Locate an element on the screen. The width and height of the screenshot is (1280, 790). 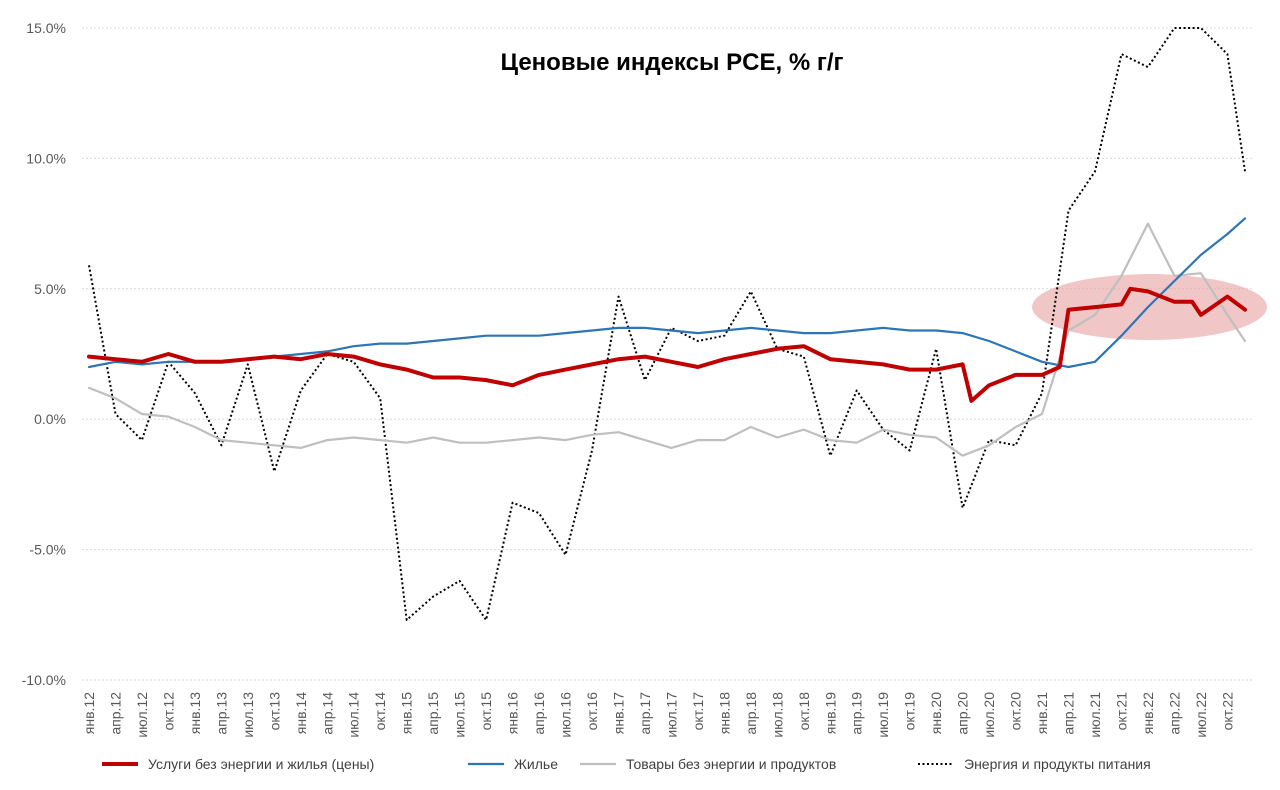
x-tick-label: июл.15 is located at coordinates (460, 715).